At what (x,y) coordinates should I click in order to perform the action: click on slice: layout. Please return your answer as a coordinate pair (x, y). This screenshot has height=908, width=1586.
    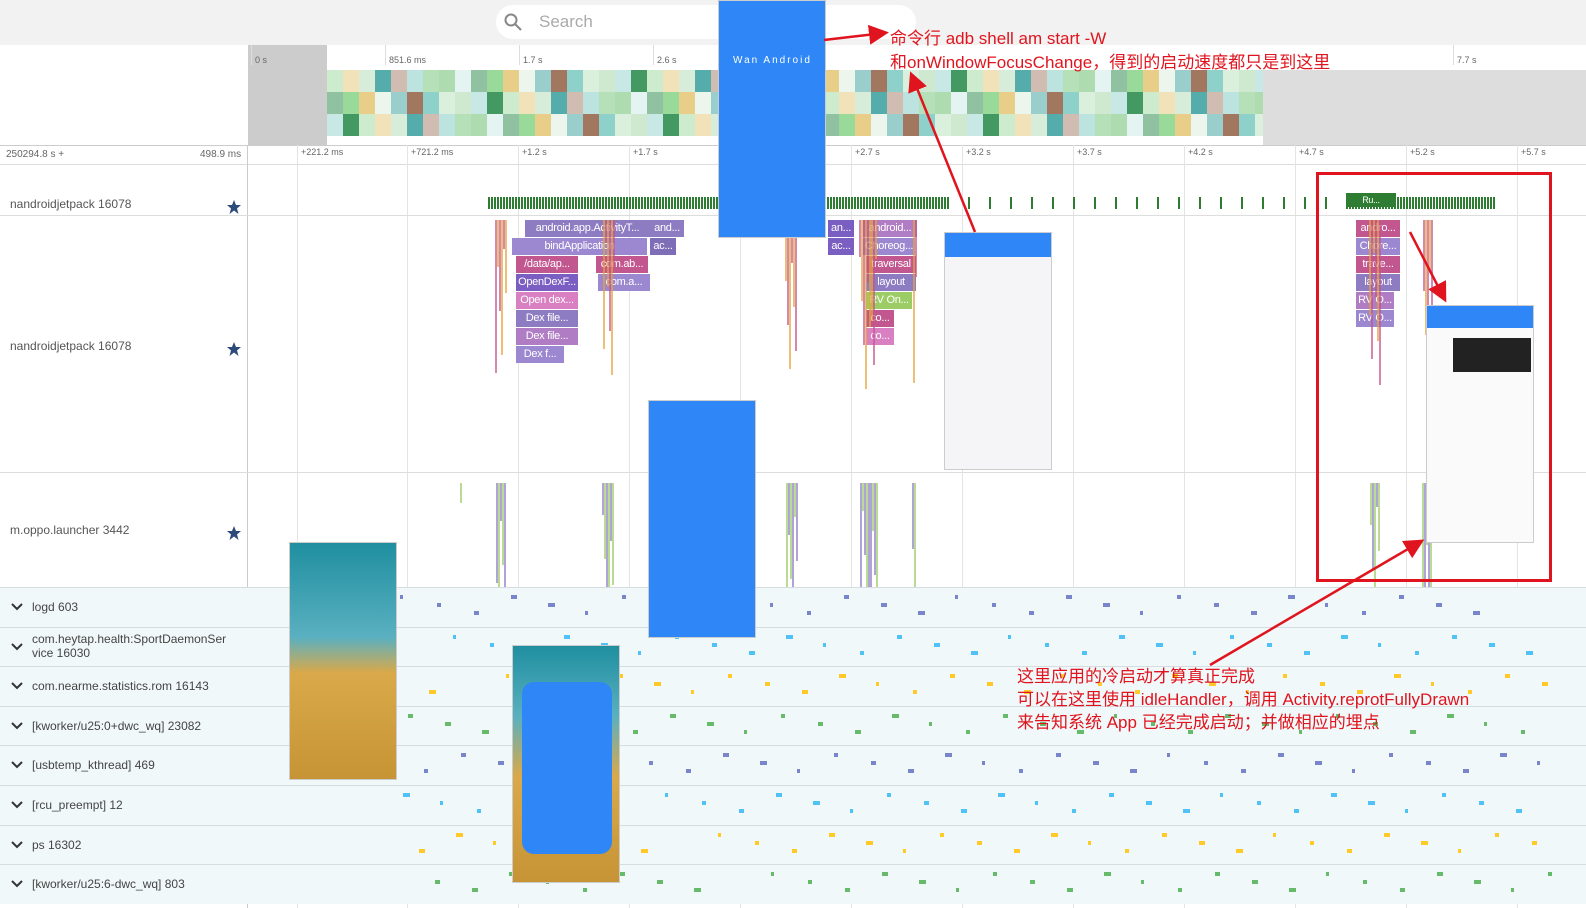
    Looking at the image, I should click on (891, 282).